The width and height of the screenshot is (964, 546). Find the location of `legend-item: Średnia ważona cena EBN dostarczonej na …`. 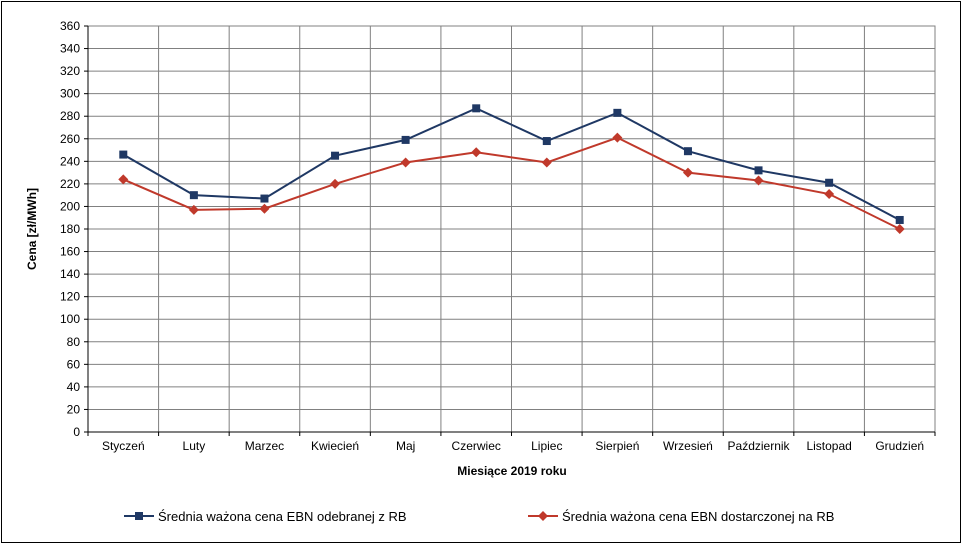

legend-item: Średnia ważona cena EBN dostarczonej na … is located at coordinates (681, 516).